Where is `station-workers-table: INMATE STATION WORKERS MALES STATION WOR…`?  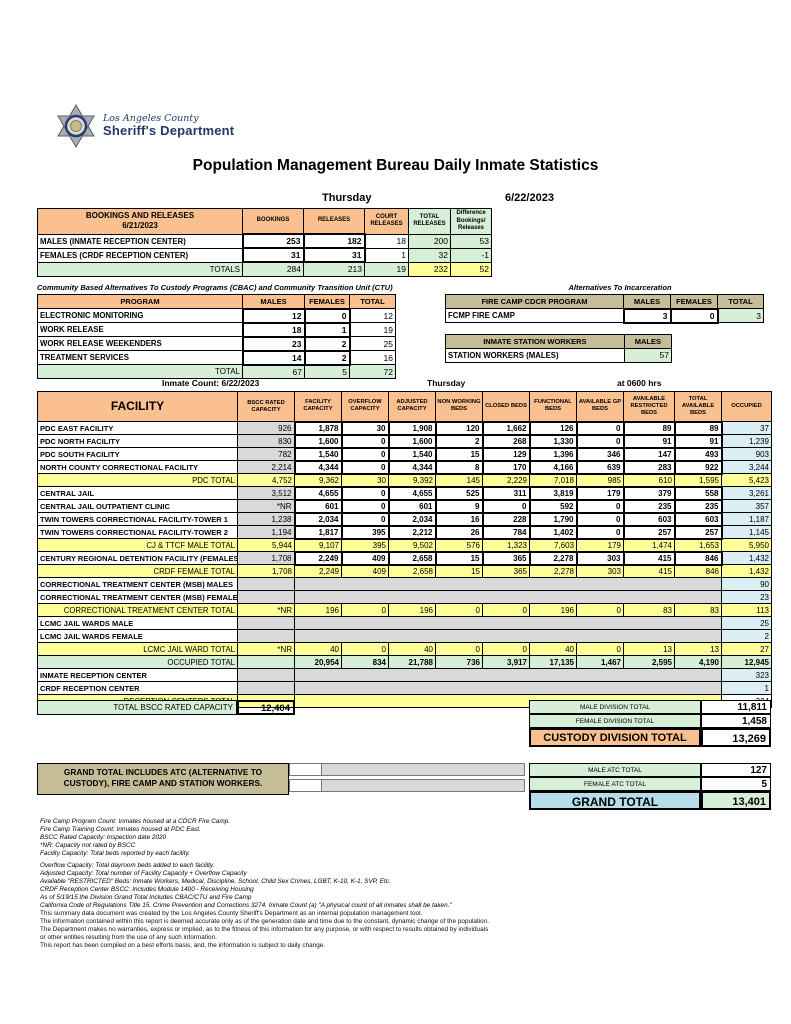
station-workers-table: INMATE STATION WORKERS MALES STATION WOR… is located at coordinates (559, 348).